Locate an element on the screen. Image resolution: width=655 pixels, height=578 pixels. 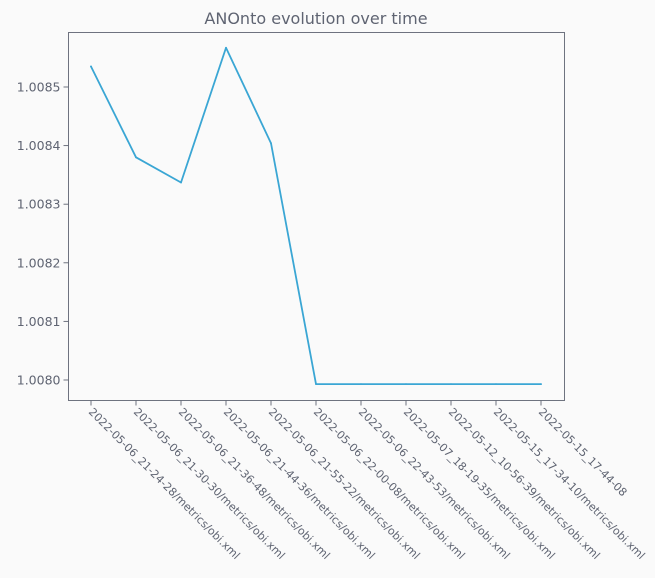
chart-title: ANOnto evolution over time is located at coordinates (315, 18).